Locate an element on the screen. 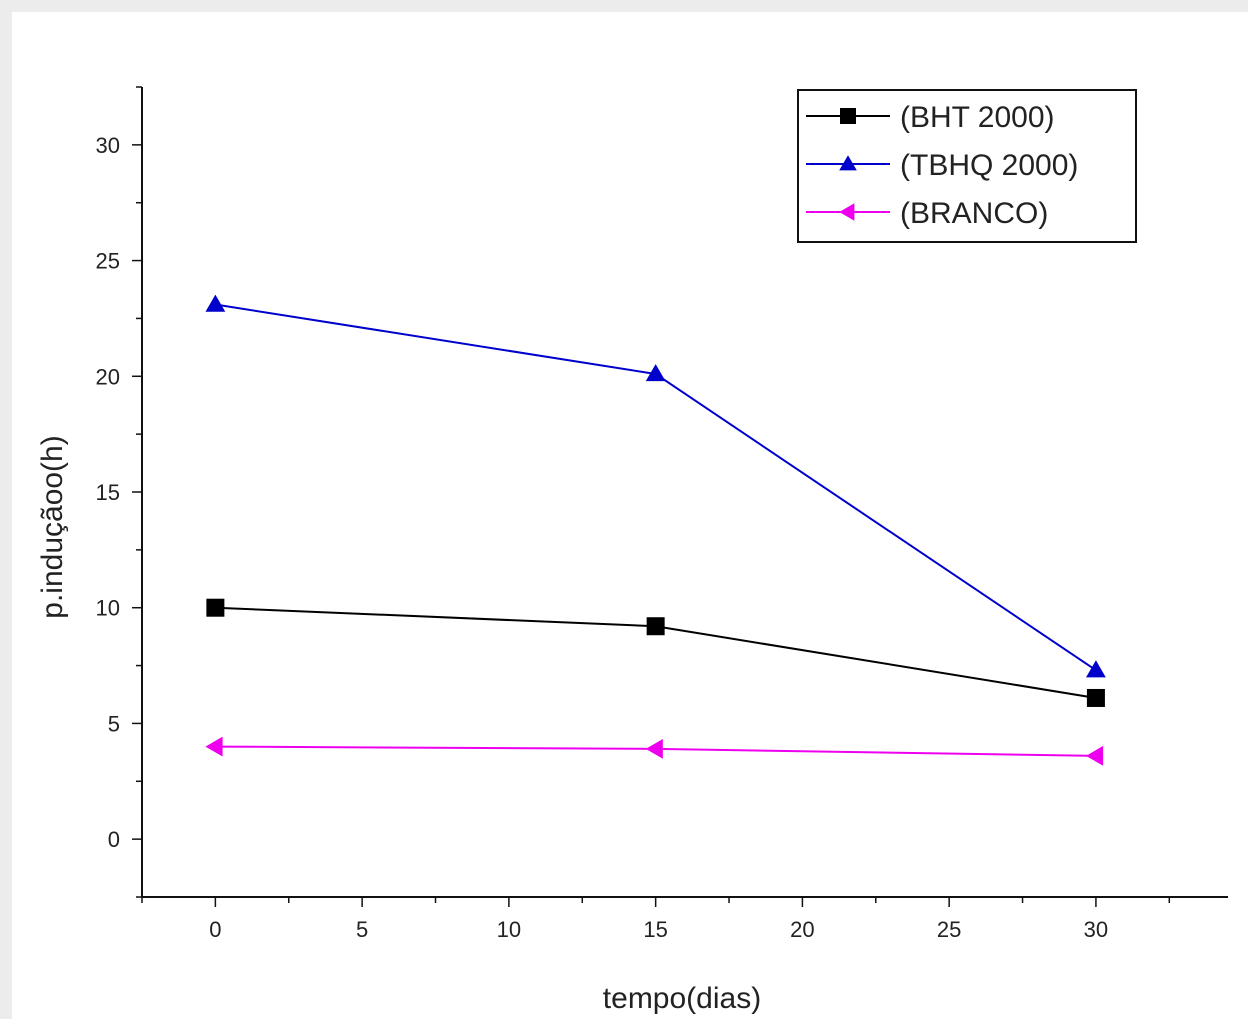 The image size is (1248, 1019). x-tick-label: 10 is located at coordinates (509, 929).